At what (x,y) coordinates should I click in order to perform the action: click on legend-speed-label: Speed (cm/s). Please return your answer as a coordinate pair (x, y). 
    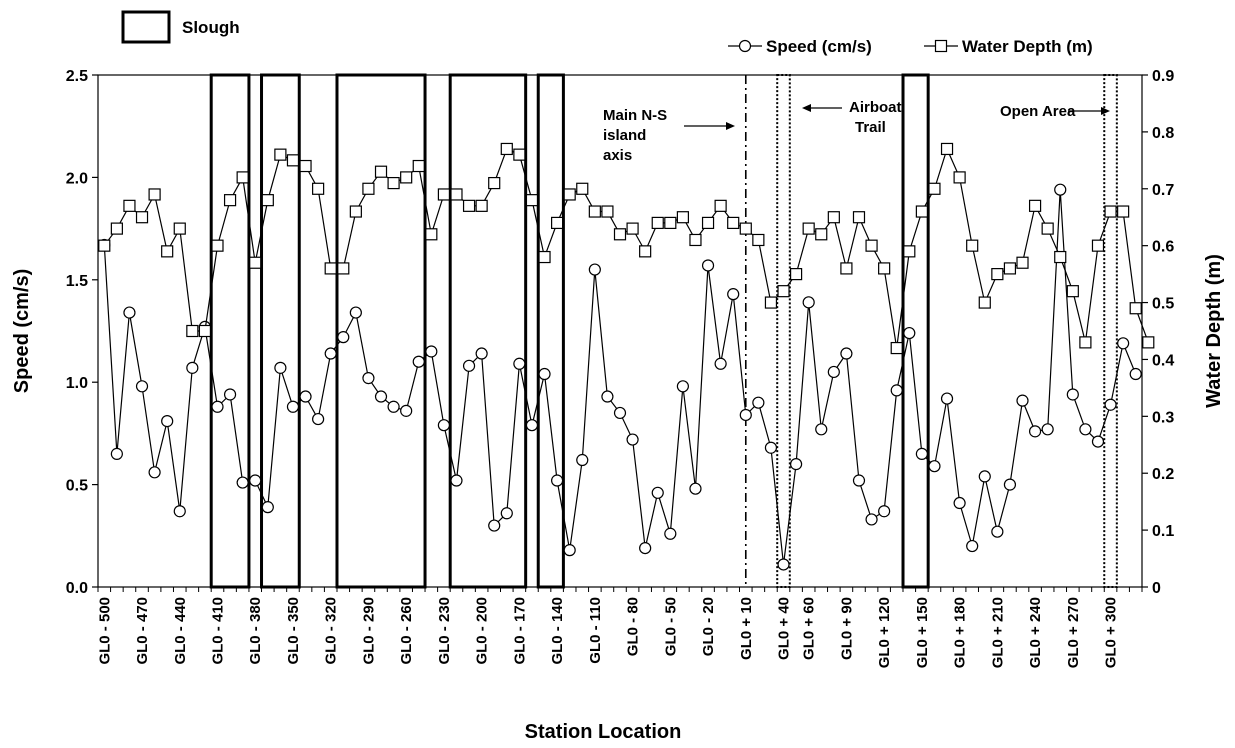
    Looking at the image, I should click on (819, 46).